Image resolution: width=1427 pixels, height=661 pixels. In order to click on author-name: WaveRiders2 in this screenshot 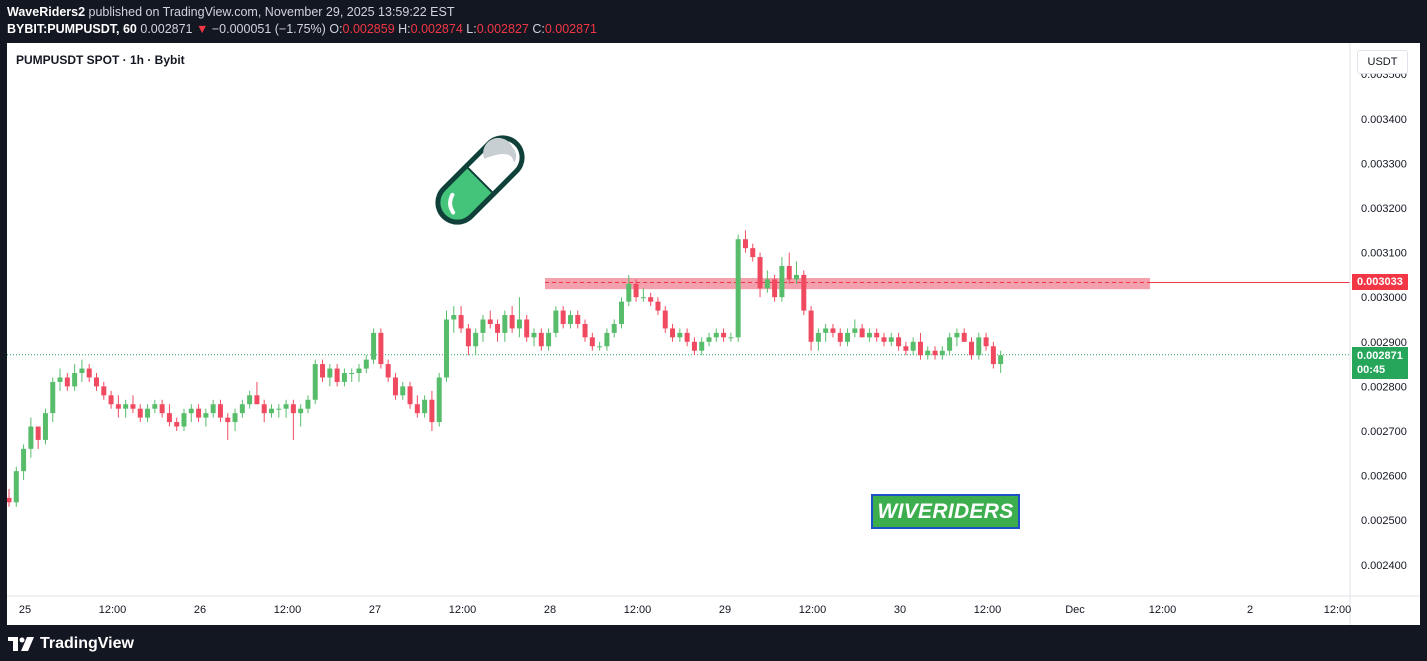, I will do `click(46, 12)`.